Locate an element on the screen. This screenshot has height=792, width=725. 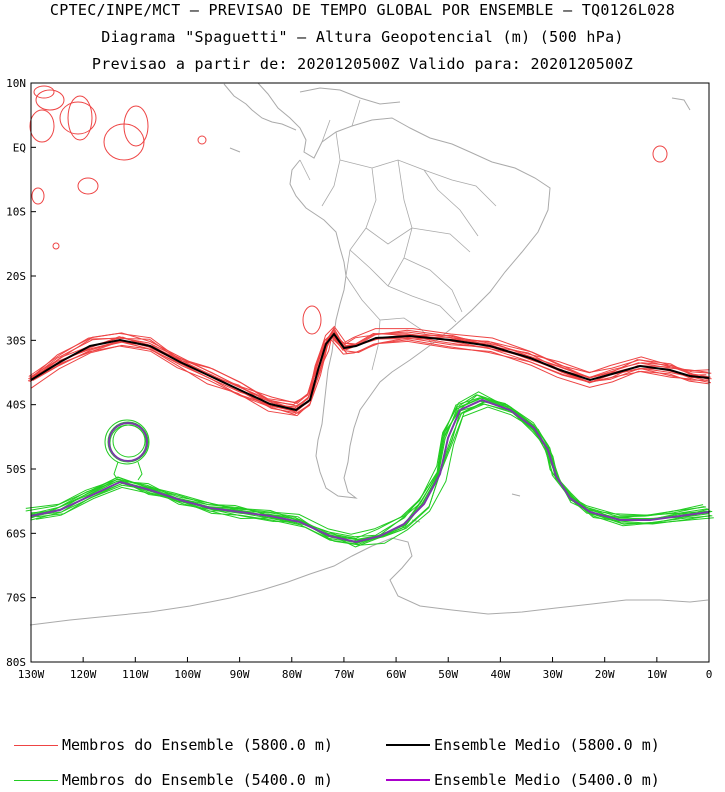
legend-label-mean-5800: Ensemble Medio (5800.0 m) is located at coordinates (547, 745).